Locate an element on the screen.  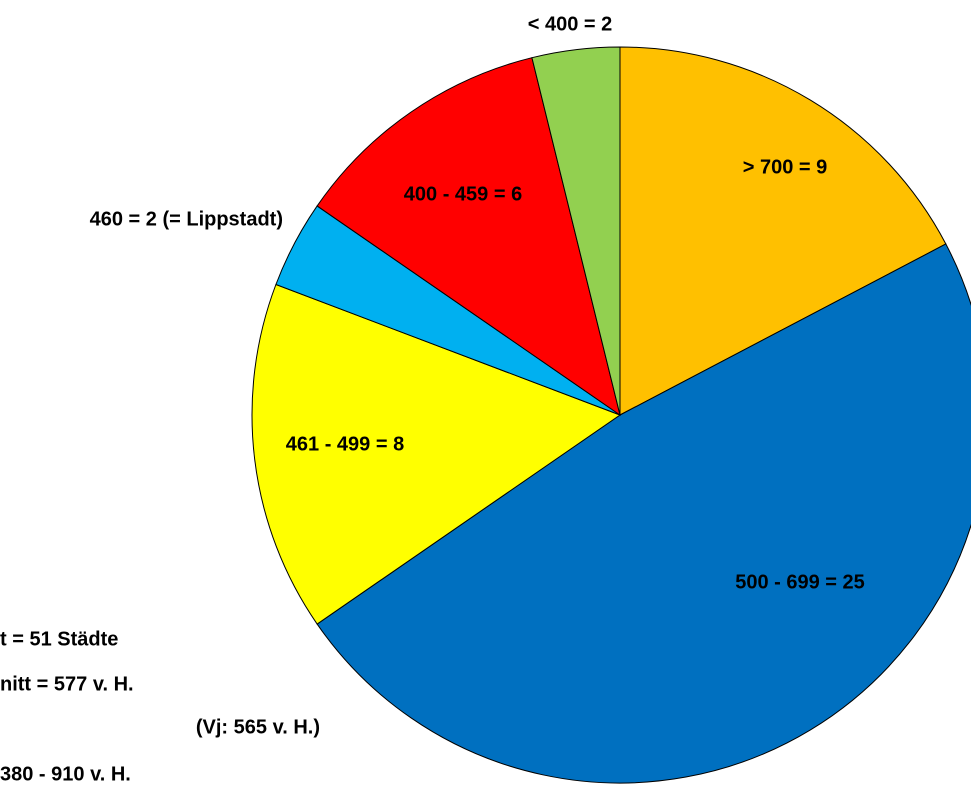
slice-label: 460 = 2 (= Lippstadt) is located at coordinates (186, 219).